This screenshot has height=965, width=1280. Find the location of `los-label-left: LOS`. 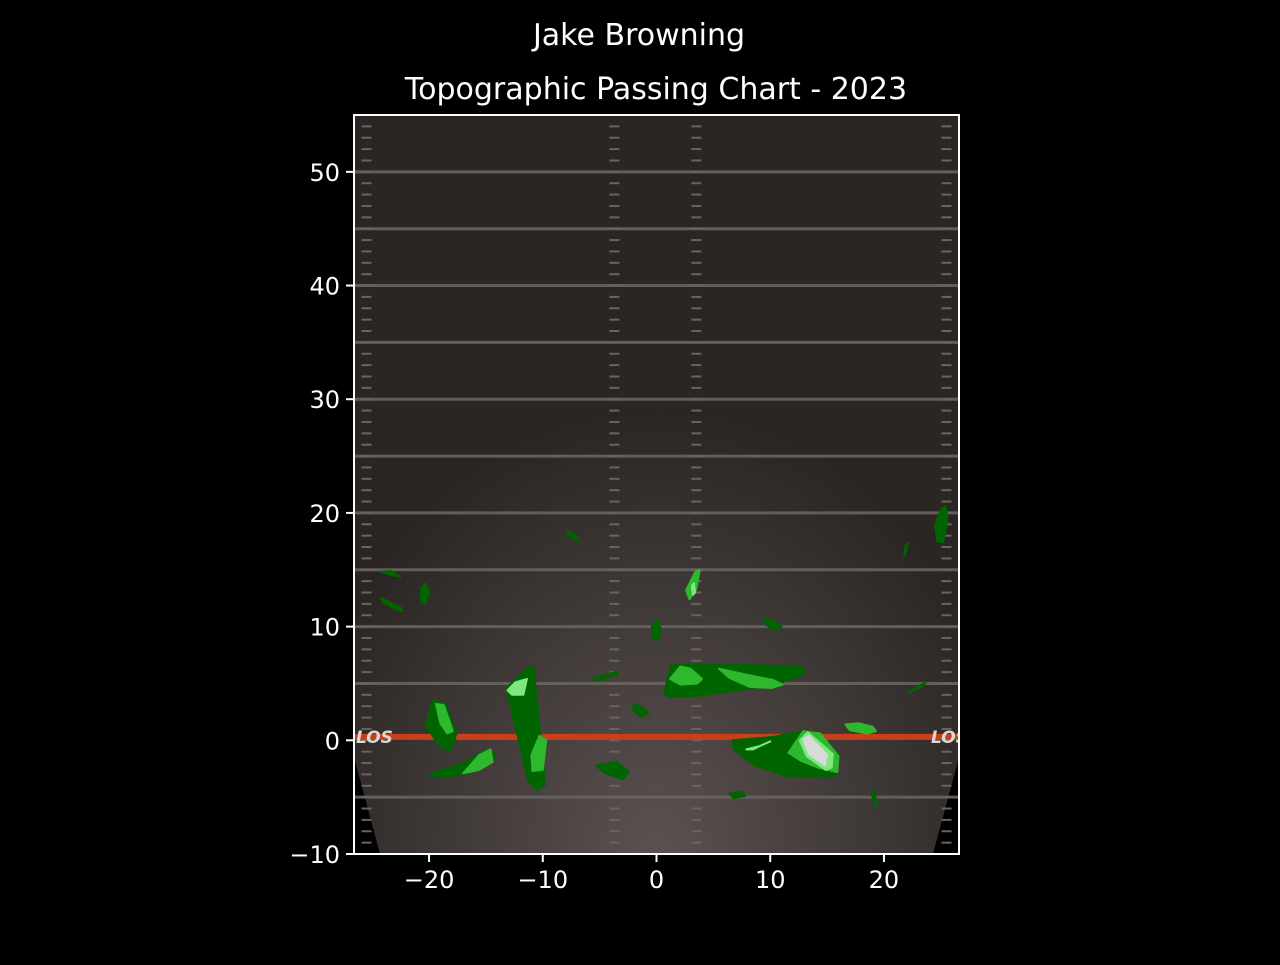

los-label-left: LOS is located at coordinates (374, 738).